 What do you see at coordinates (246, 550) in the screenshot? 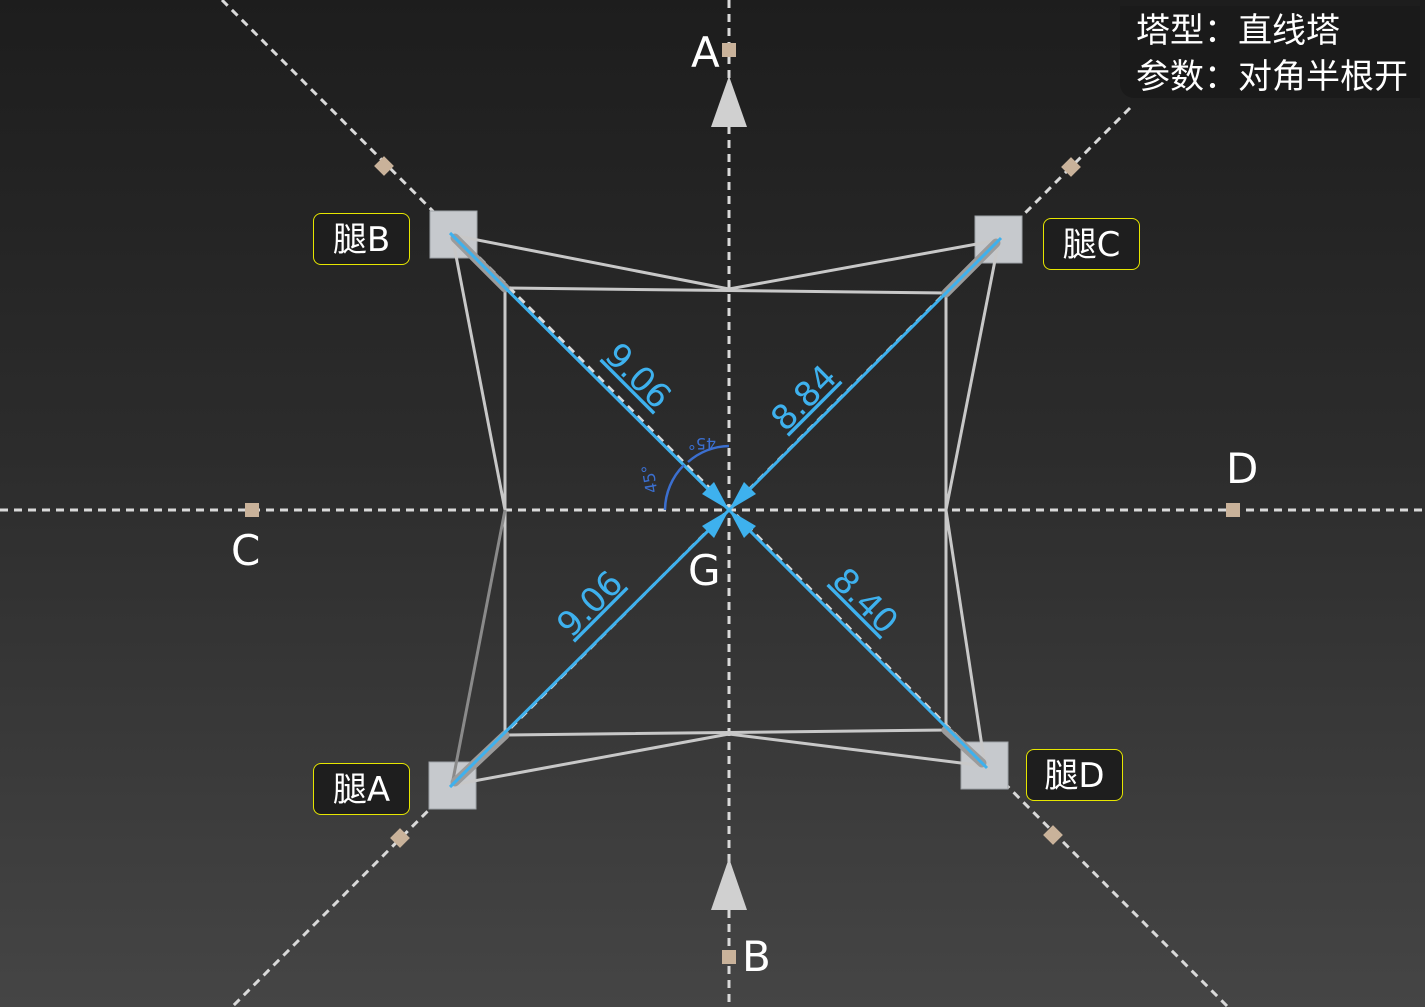
I see `axis-label-c: C` at bounding box center [246, 550].